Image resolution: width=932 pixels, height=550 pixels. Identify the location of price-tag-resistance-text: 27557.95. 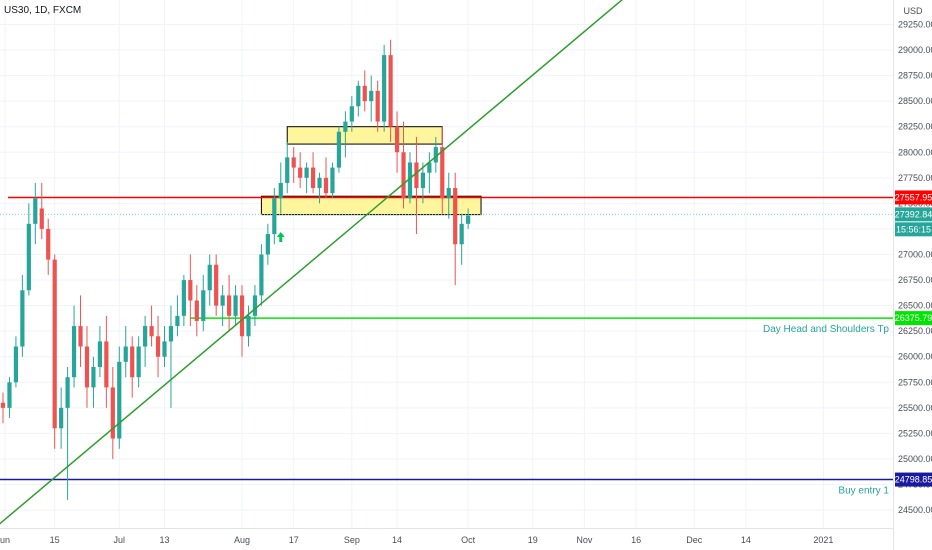
(913, 197).